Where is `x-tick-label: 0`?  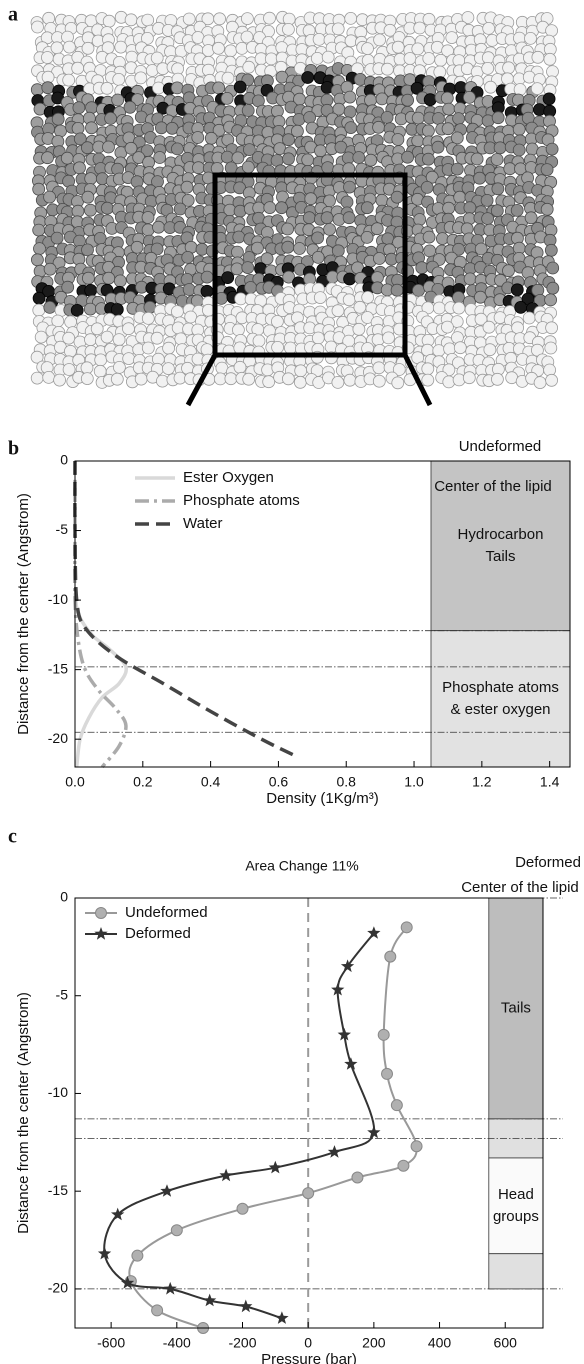 x-tick-label: 0 is located at coordinates (308, 1343).